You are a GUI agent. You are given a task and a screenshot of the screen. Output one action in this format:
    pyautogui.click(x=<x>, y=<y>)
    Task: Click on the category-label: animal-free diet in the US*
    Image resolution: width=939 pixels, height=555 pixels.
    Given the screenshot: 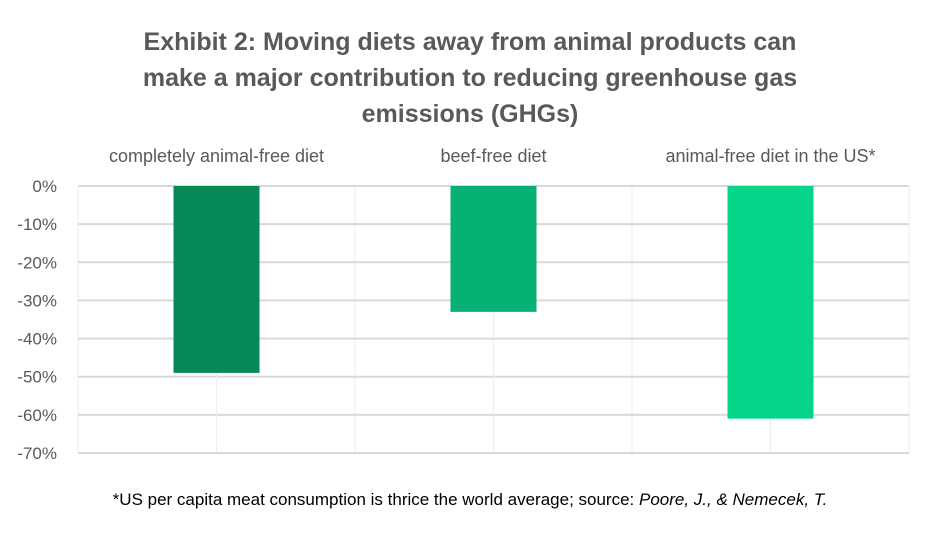 What is the action you would take?
    pyautogui.click(x=770, y=156)
    